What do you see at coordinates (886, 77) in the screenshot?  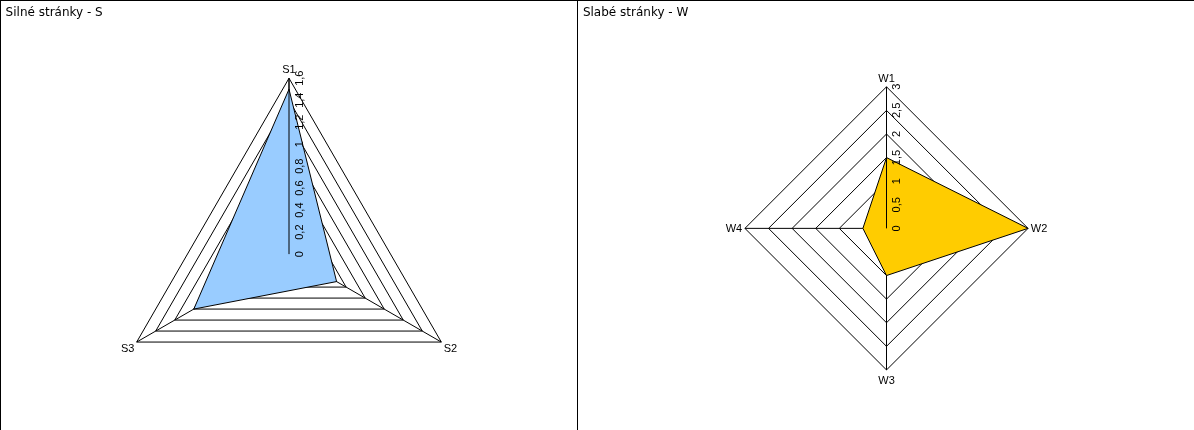 I see `spoke-label: W1` at bounding box center [886, 77].